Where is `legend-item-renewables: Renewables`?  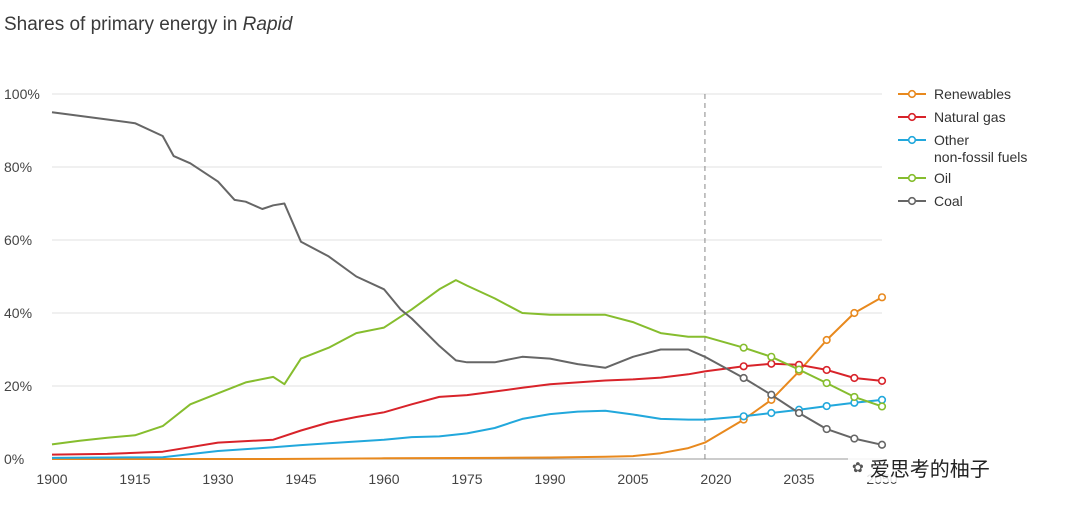 legend-item-renewables: Renewables is located at coordinates (954, 94).